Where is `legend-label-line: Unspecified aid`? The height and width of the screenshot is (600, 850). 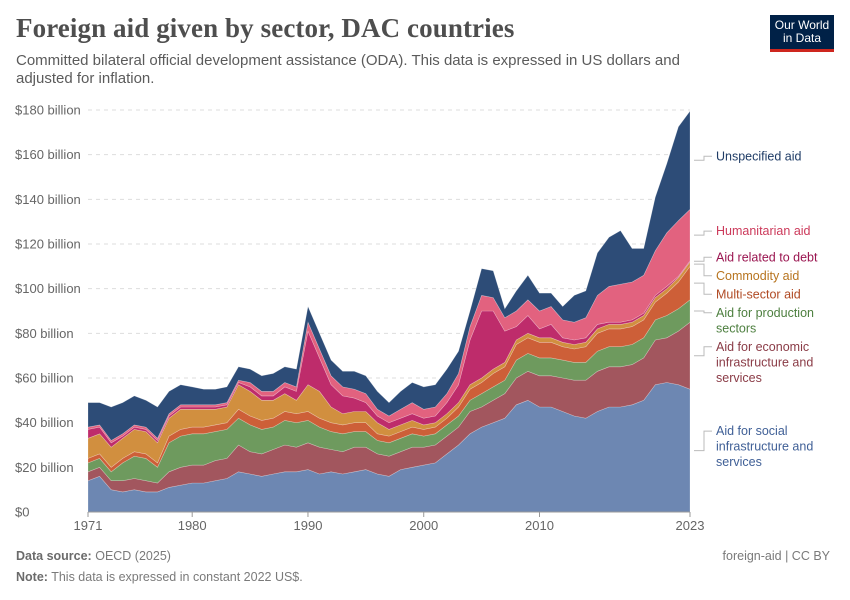 legend-label-line: Unspecified aid is located at coordinates (759, 156).